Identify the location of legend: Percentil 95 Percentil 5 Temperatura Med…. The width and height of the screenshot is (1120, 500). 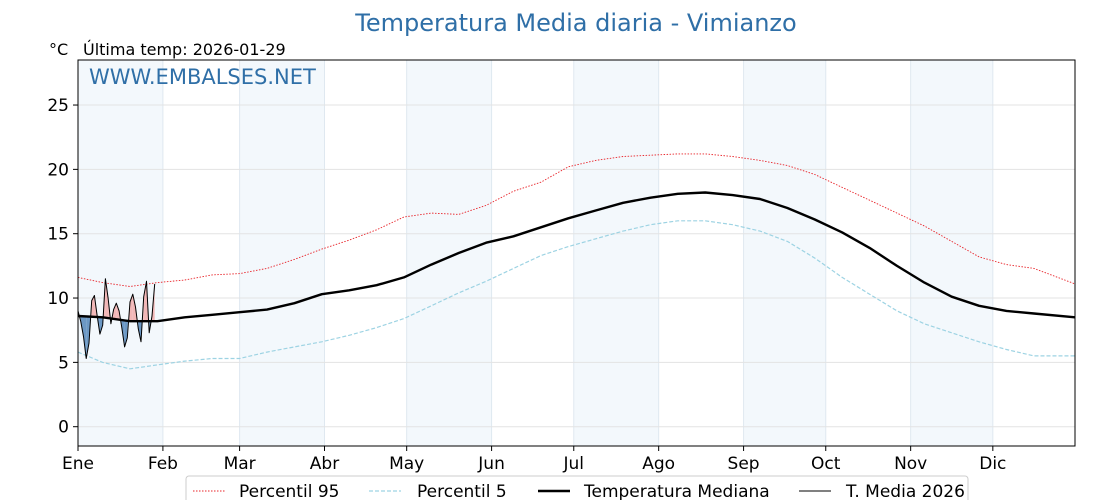
(577, 487).